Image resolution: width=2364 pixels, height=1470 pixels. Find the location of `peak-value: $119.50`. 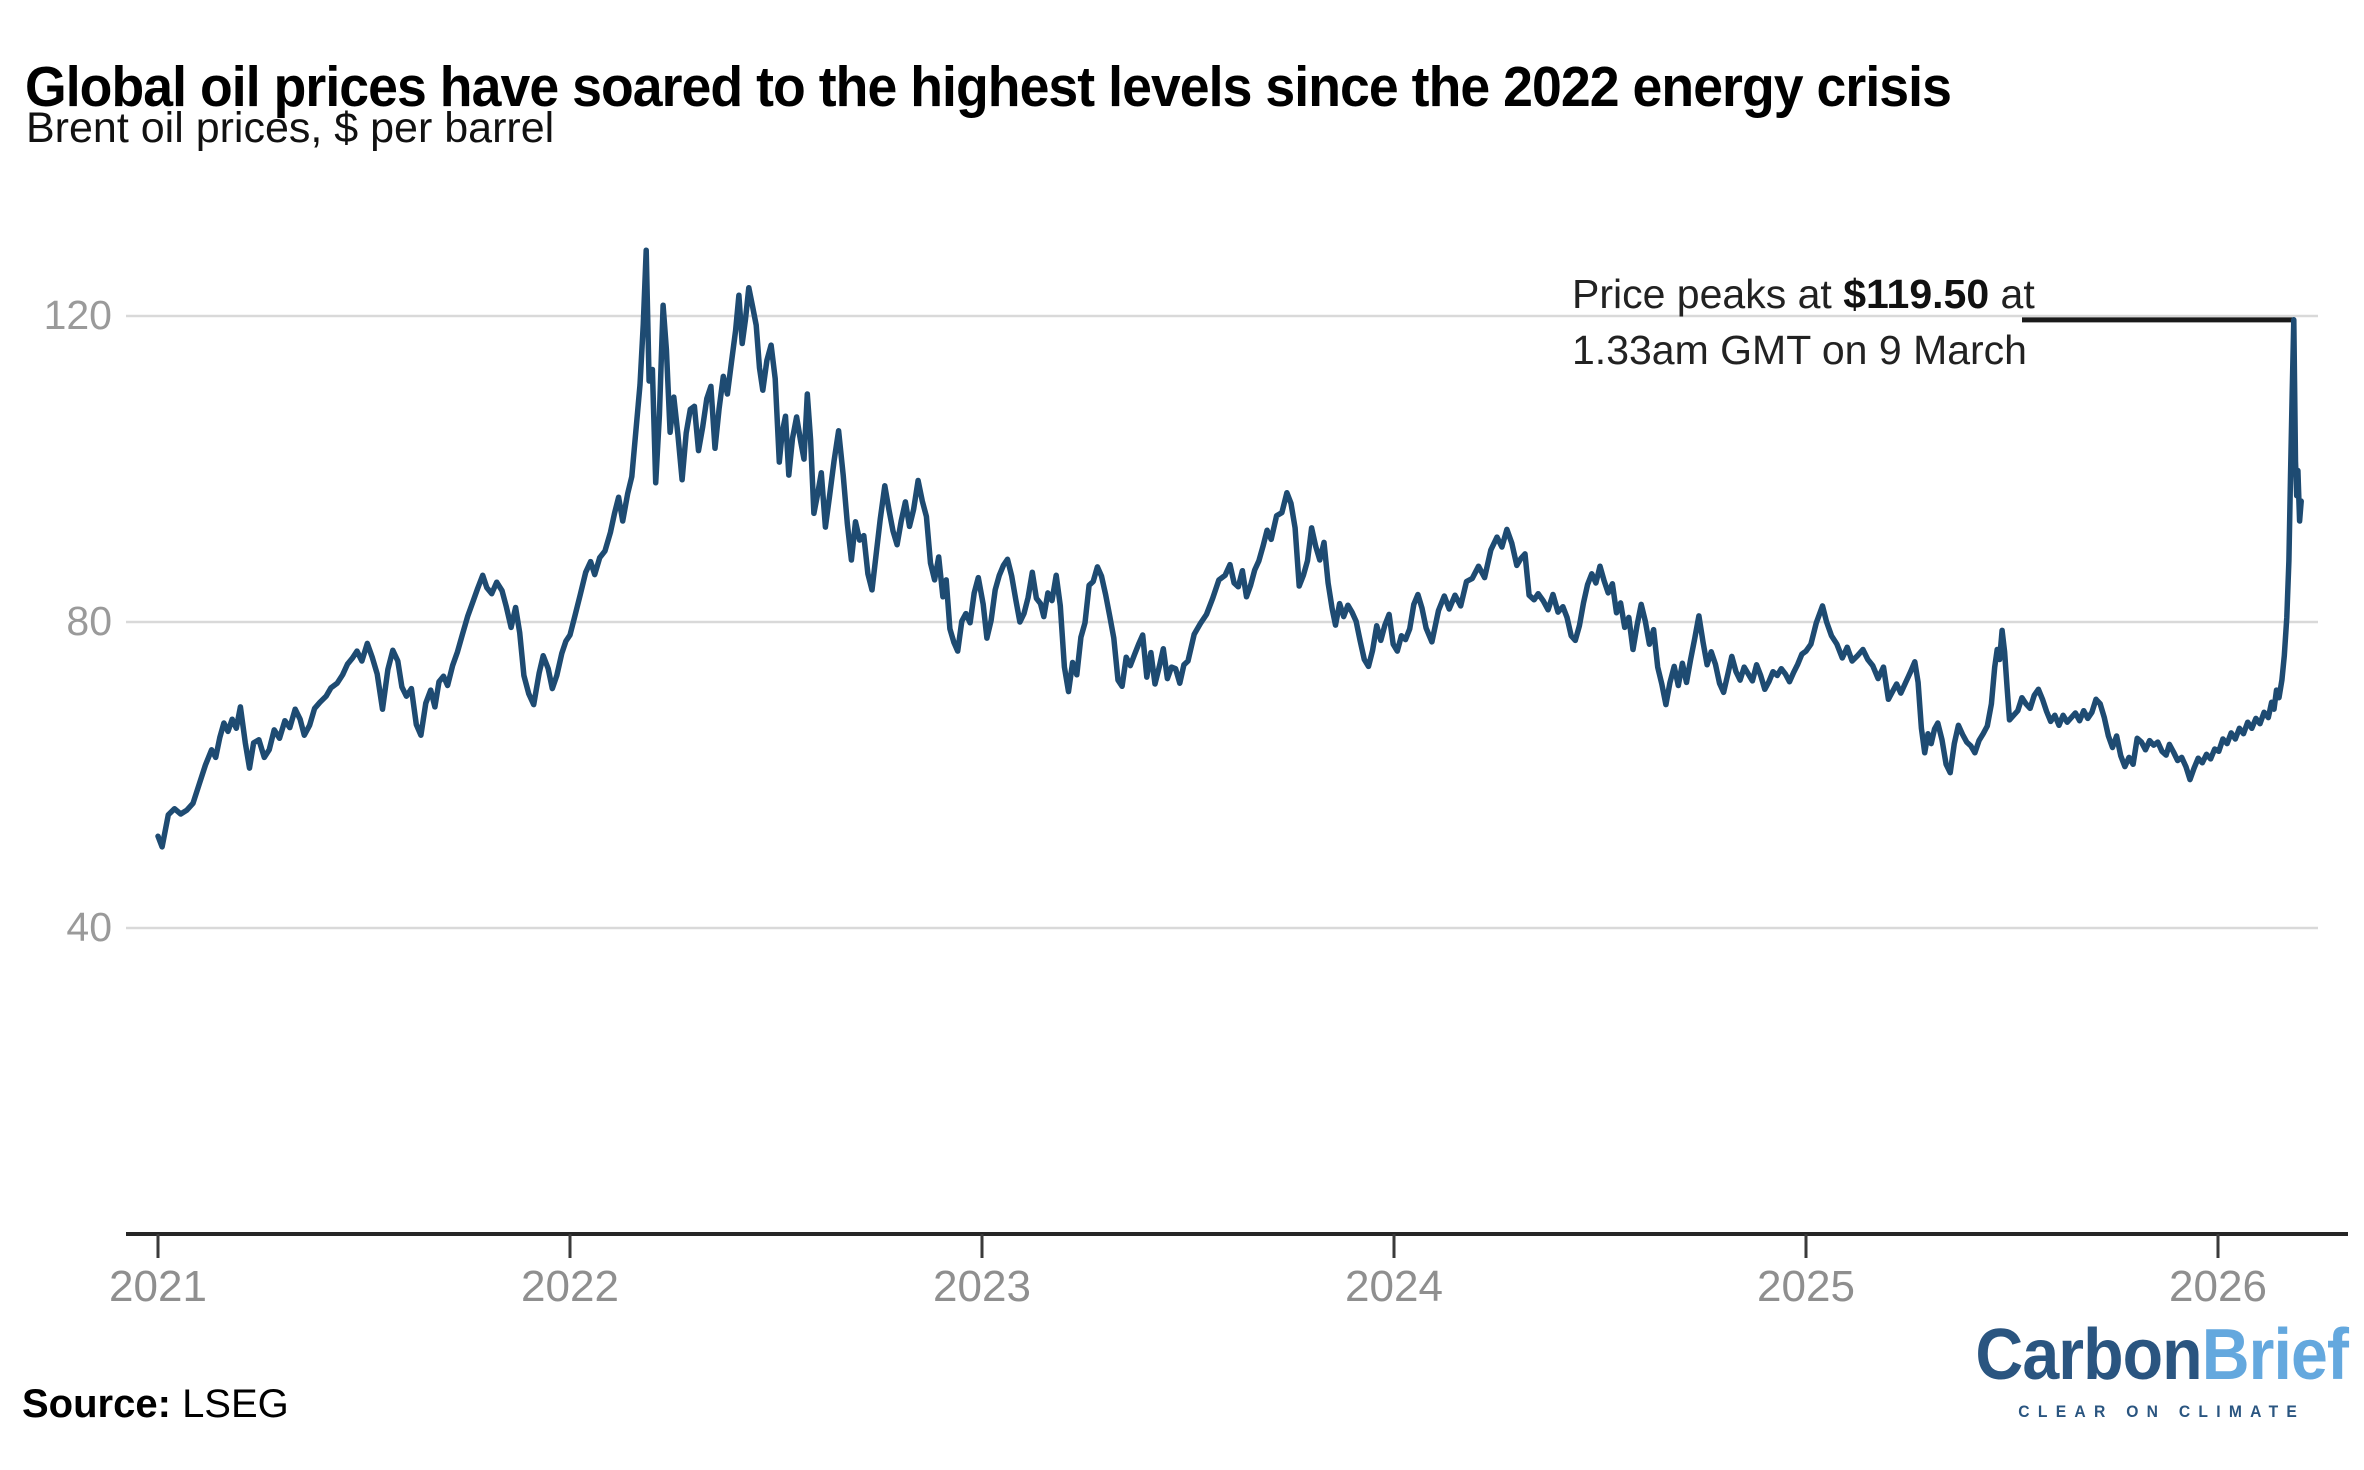

peak-value: $119.50 is located at coordinates (1916, 294).